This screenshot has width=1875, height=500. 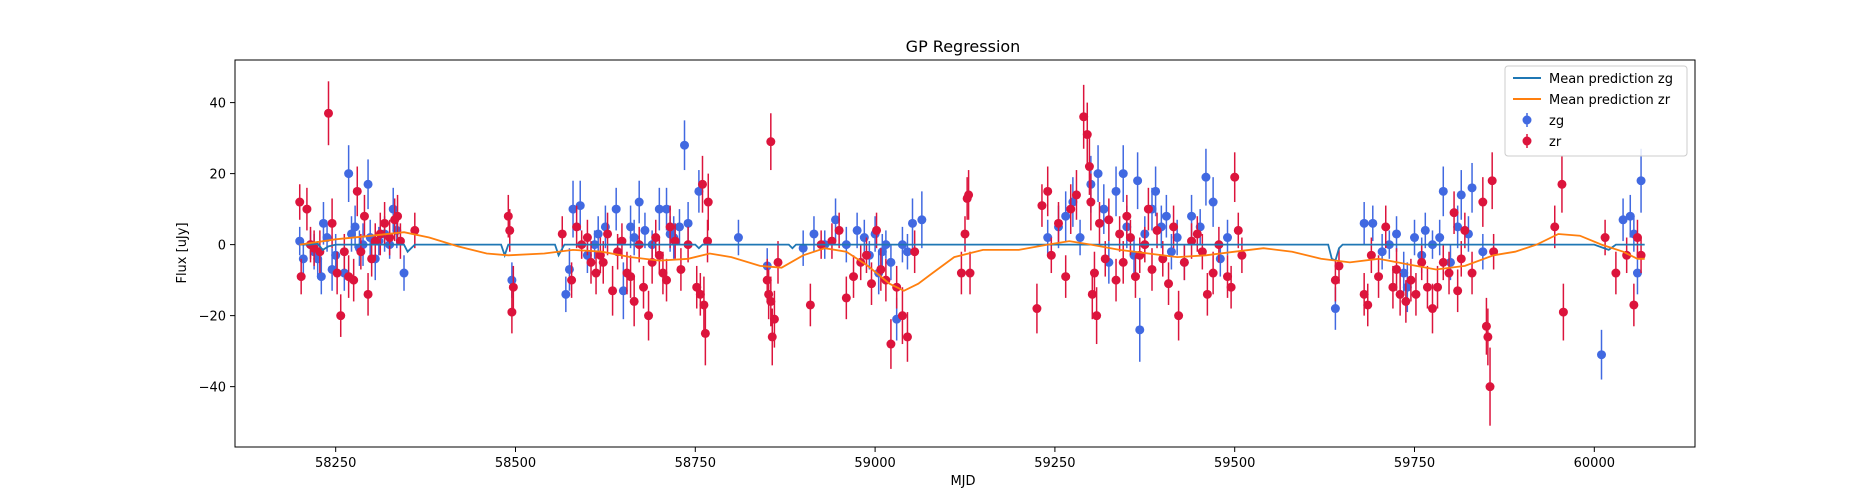 What do you see at coordinates (695, 463) in the screenshot?
I see `x-tick-label: 58750` at bounding box center [695, 463].